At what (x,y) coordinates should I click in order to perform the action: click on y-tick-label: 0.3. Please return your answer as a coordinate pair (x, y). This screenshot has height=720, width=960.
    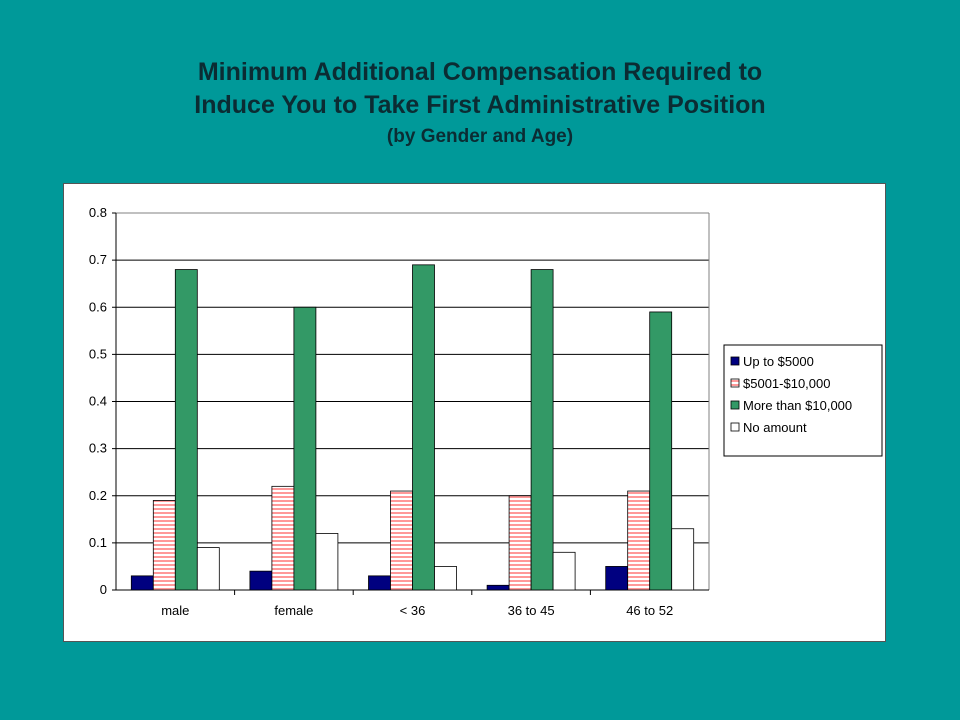
    Looking at the image, I should click on (98, 448).